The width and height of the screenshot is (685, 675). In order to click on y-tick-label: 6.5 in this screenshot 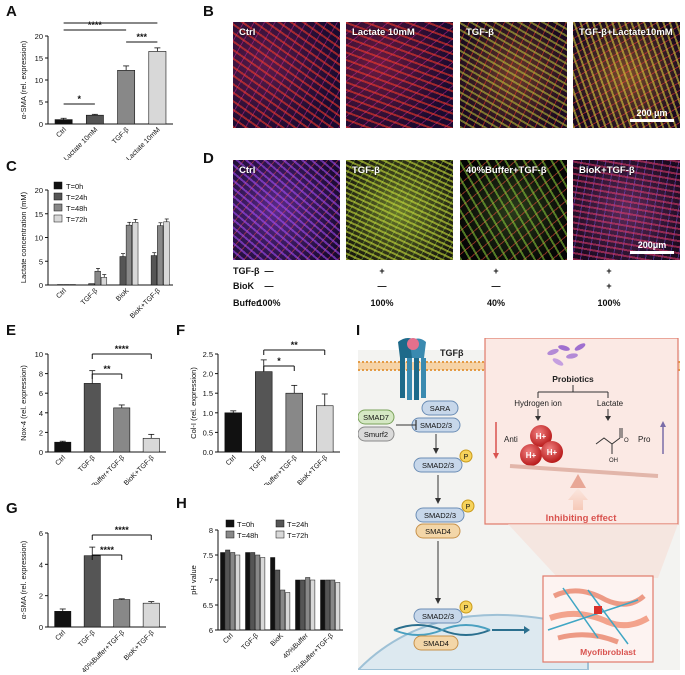, I will do `click(208, 605)`.